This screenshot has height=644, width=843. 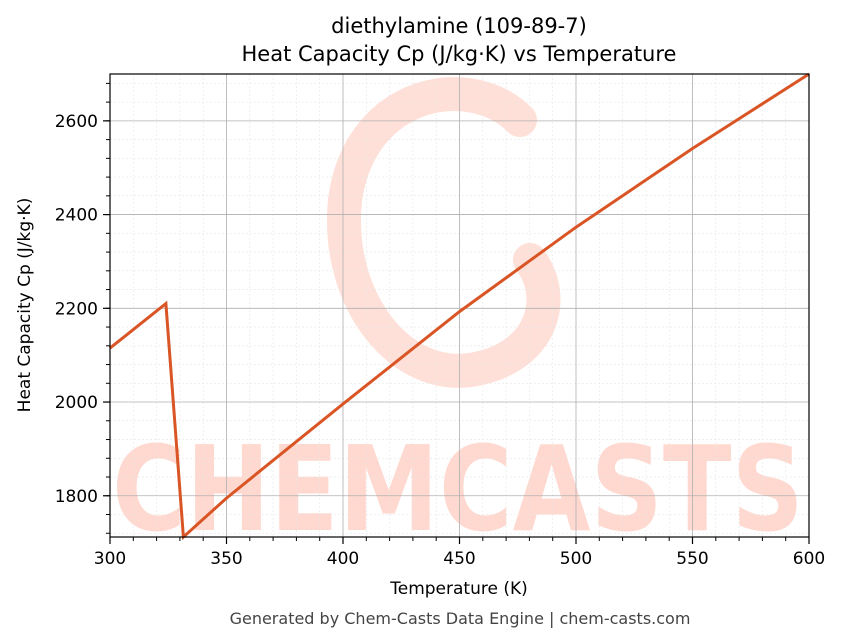 What do you see at coordinates (25, 305) in the screenshot?
I see `y-axis-label: Heat Capacity Cp (J/kg·K)` at bounding box center [25, 305].